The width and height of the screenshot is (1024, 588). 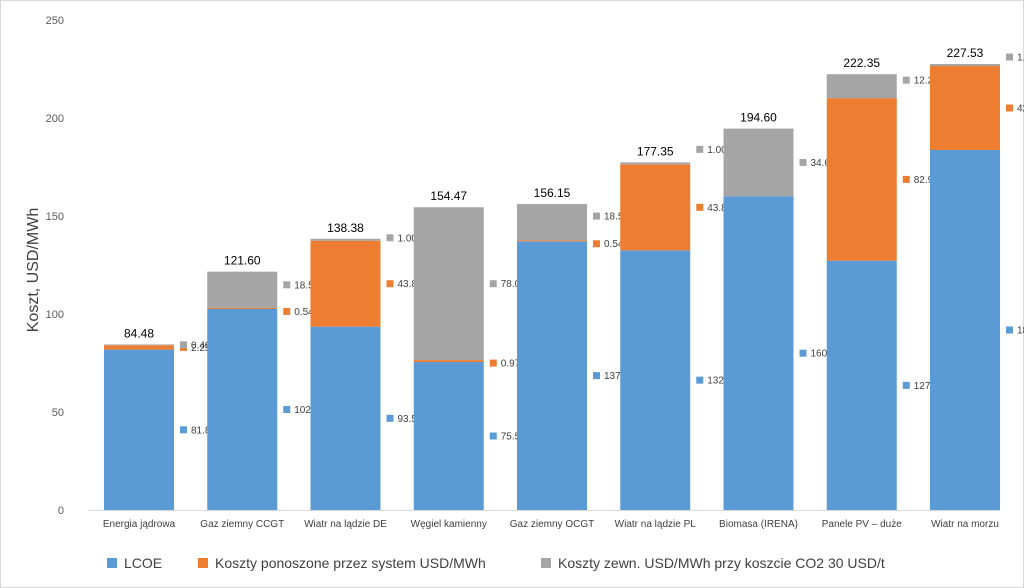 What do you see at coordinates (33, 270) in the screenshot?
I see `y-axis-title: Koszt, USD/MWh` at bounding box center [33, 270].